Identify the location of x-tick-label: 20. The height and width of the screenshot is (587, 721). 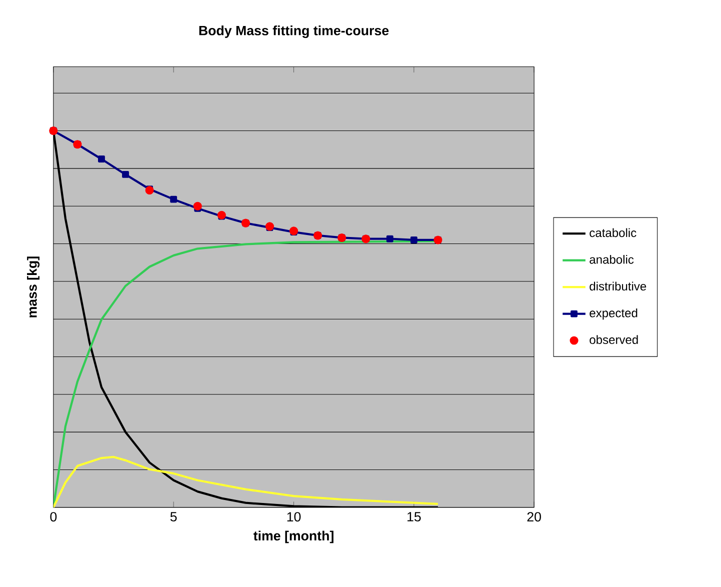
(534, 517).